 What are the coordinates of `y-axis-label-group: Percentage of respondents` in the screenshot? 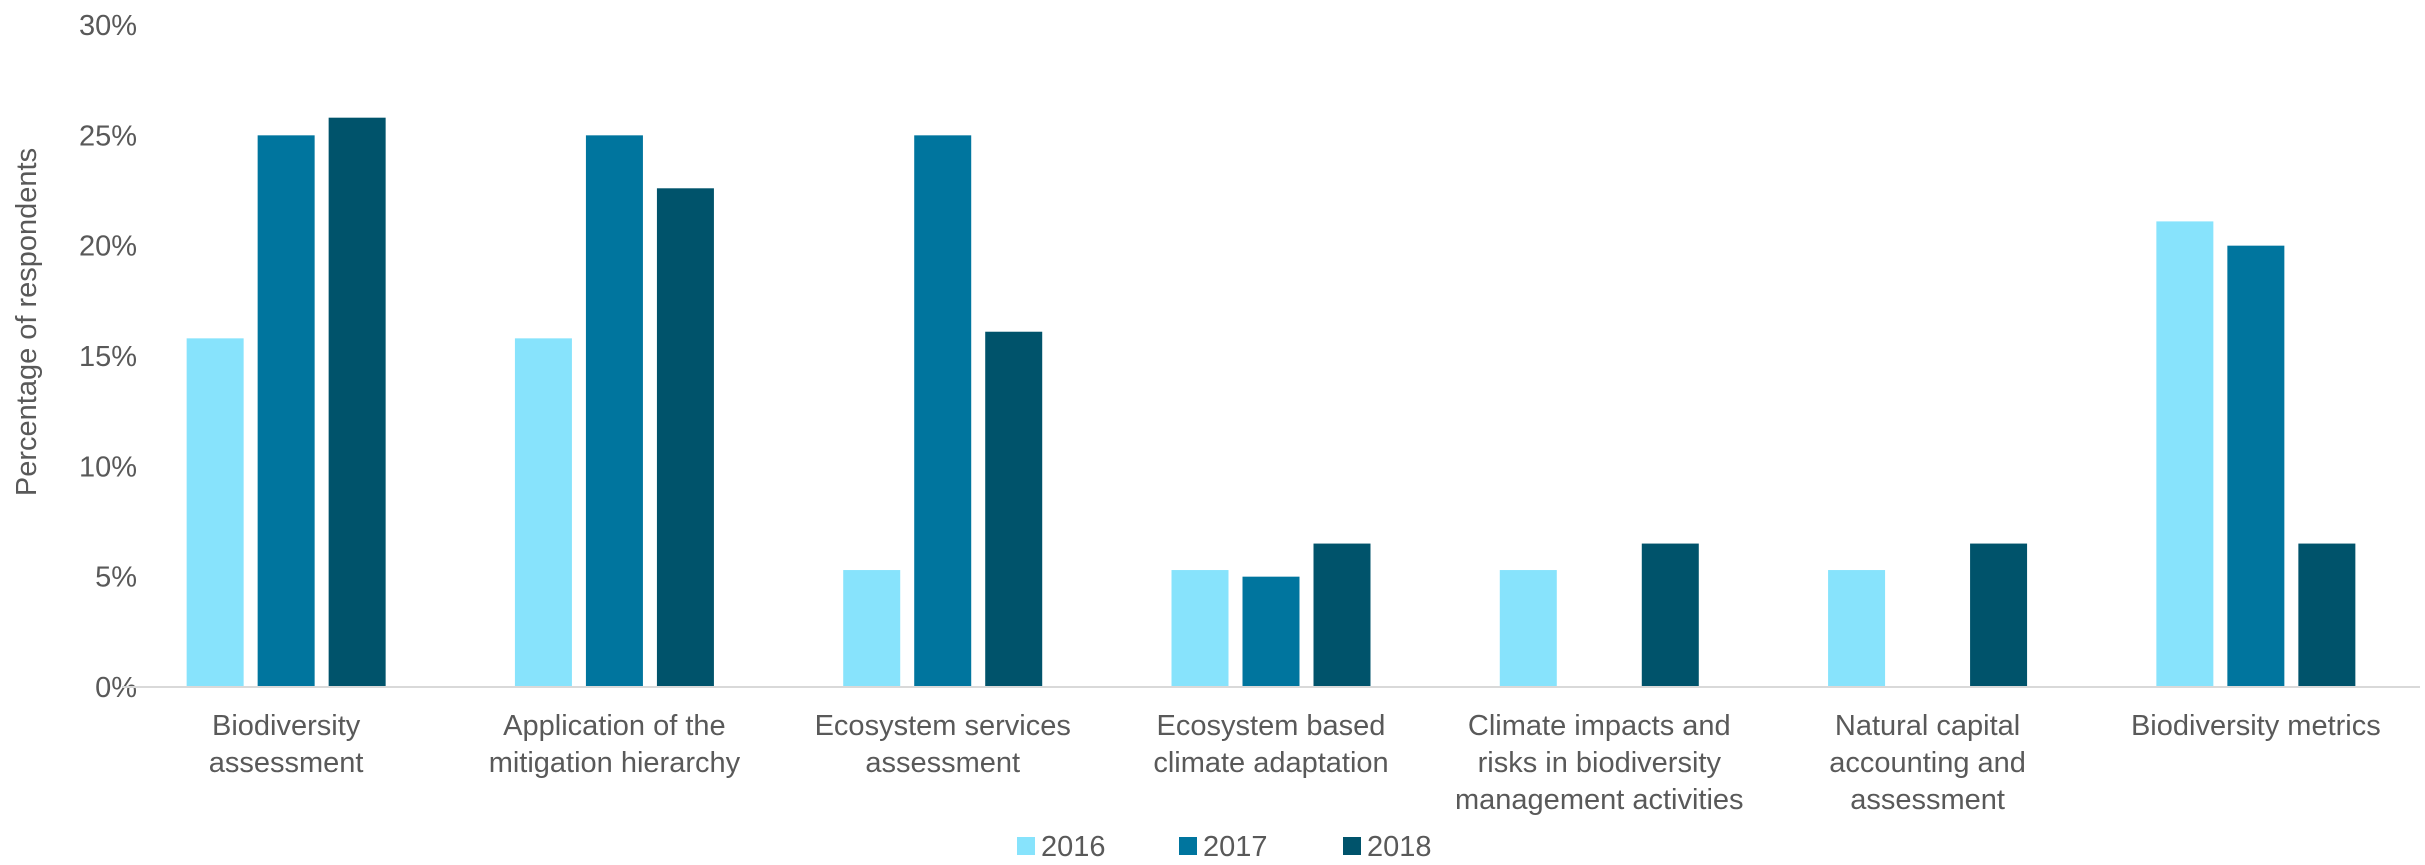 It's located at (27, 322).